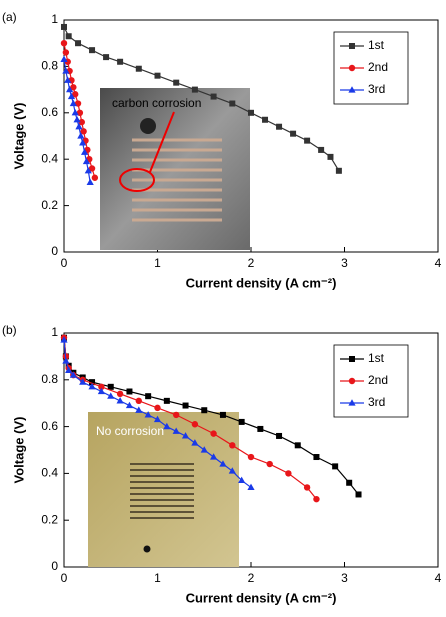 The image size is (446, 617). Describe the element at coordinates (54, 19) in the screenshot. I see `y-tick-label: 1` at that location.